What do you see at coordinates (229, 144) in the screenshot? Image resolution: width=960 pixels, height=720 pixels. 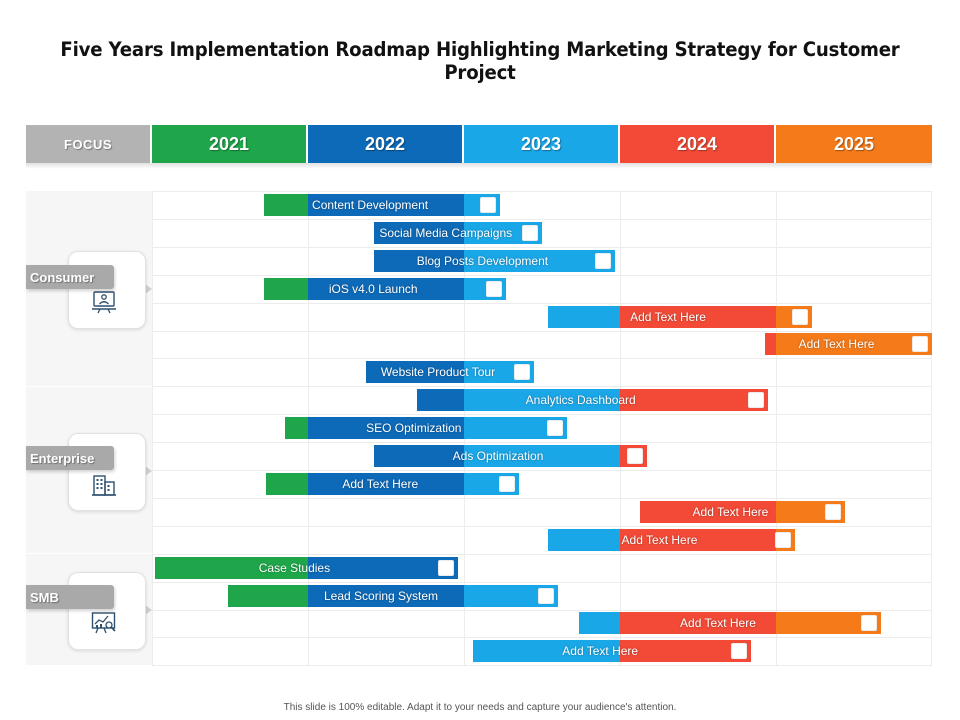 I see `header-year-2021: 2021` at bounding box center [229, 144].